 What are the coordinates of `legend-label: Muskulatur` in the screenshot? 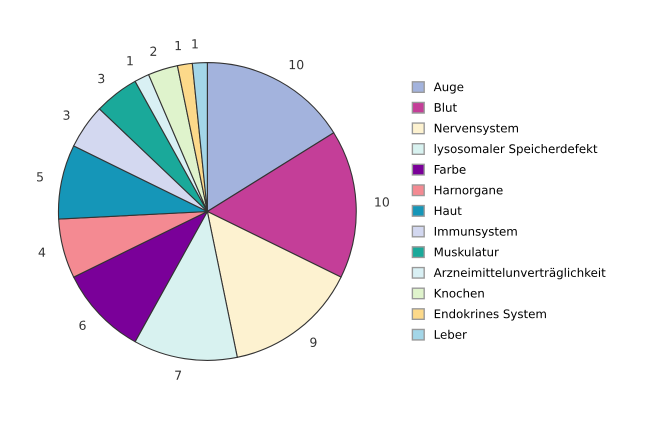 It's located at (466, 251).